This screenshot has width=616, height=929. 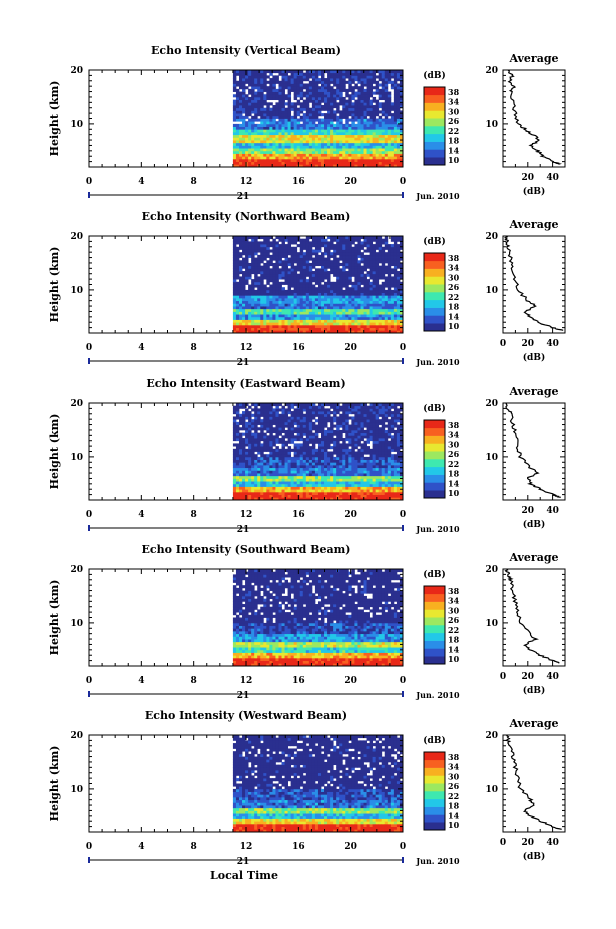 I want to click on profile-x-tick-label: 20, so click(x=528, y=178).